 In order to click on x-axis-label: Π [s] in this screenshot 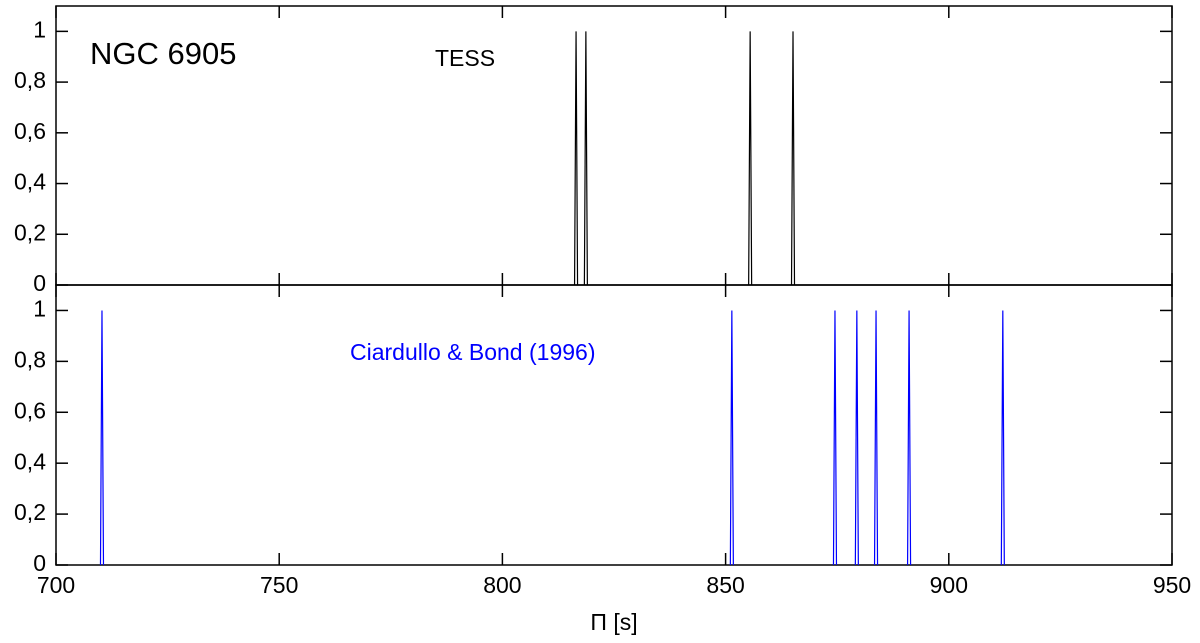, I will do `click(613, 622)`.